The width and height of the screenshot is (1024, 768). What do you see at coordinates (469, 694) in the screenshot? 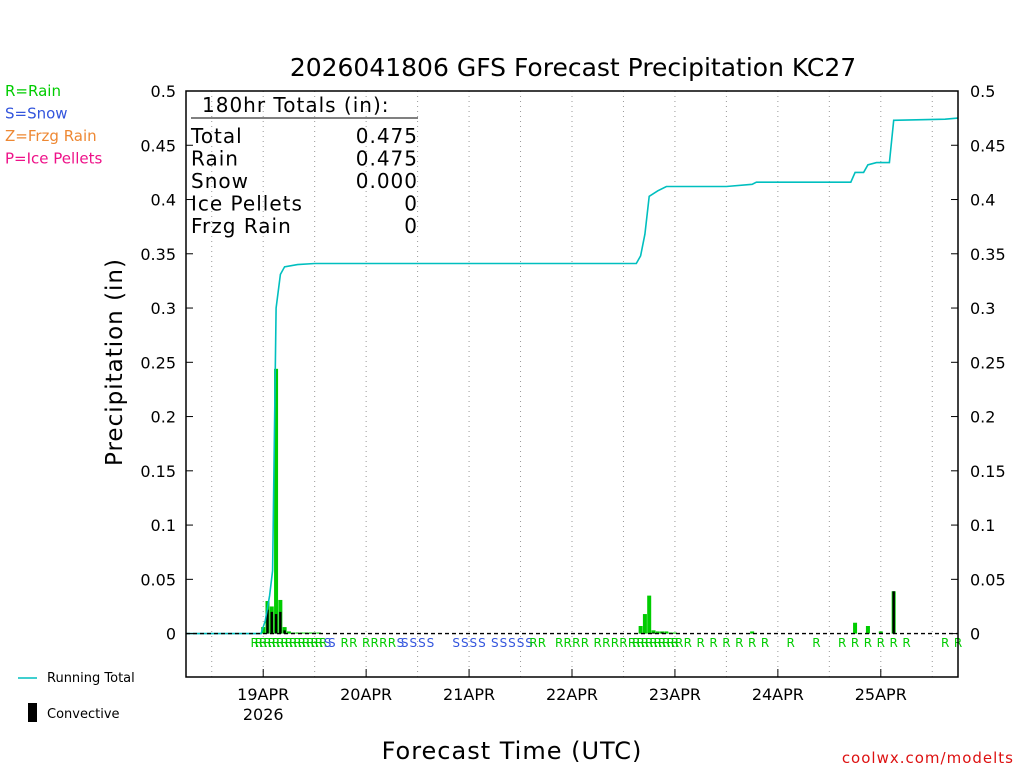
I see `x-tick-label: 21APR` at bounding box center [469, 694].